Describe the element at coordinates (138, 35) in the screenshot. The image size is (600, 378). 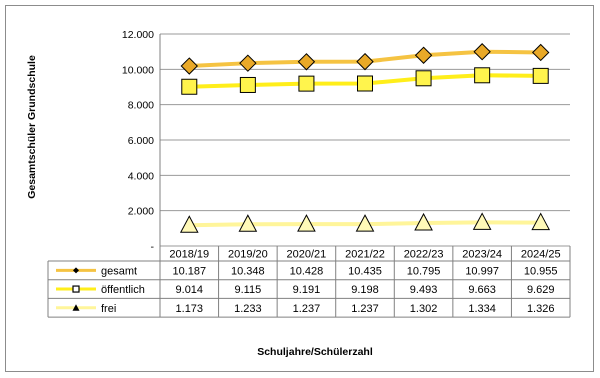
I see `y-tick-label-6: 12.000` at that location.